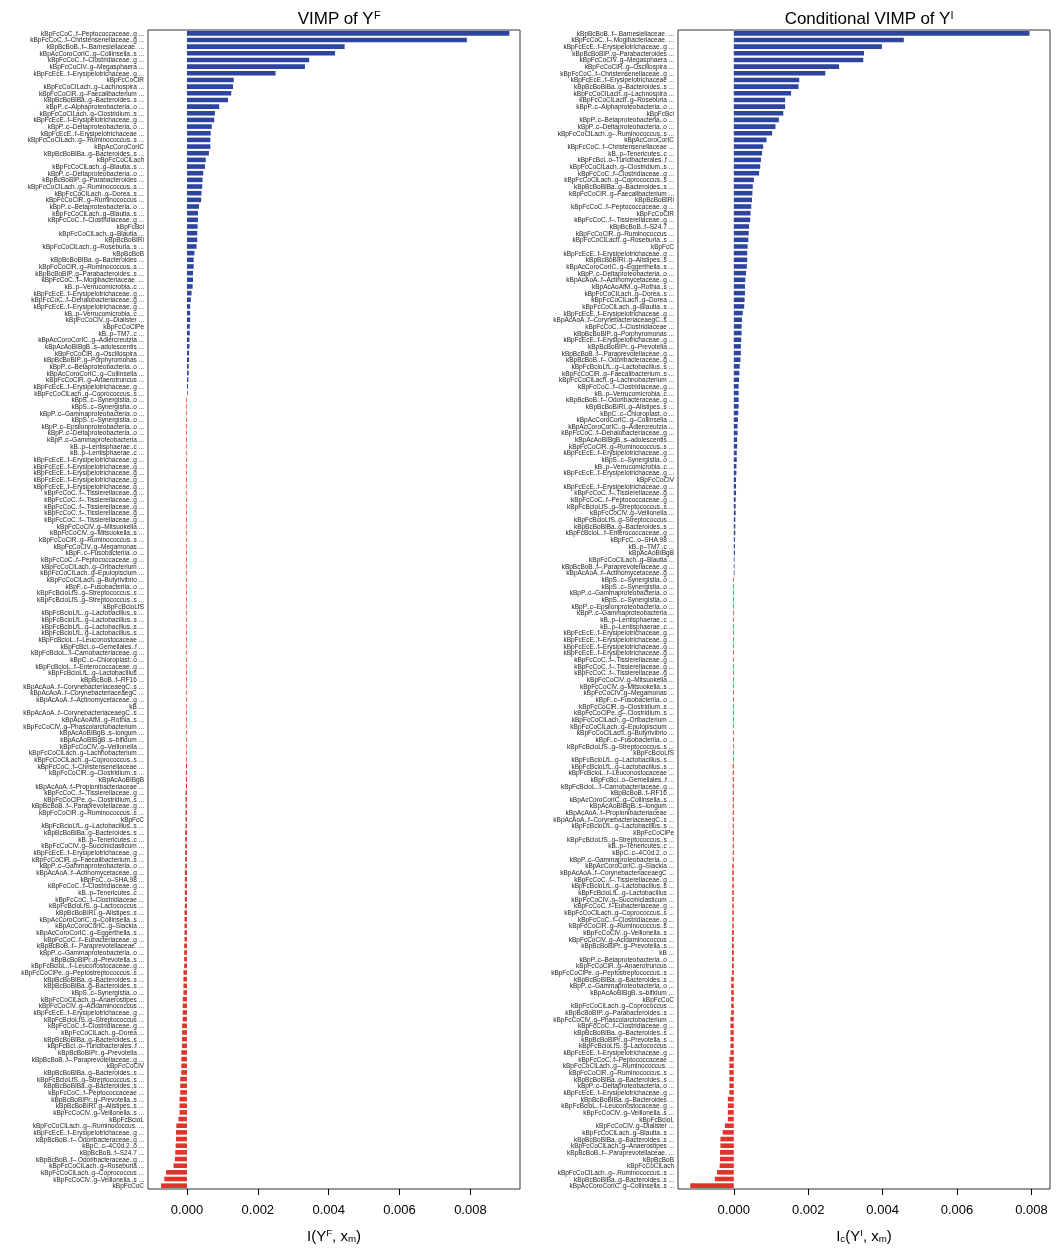 This screenshot has height=1251, width=1060. I want to click on x-tick-label: 0.008, so click(1031, 1209).